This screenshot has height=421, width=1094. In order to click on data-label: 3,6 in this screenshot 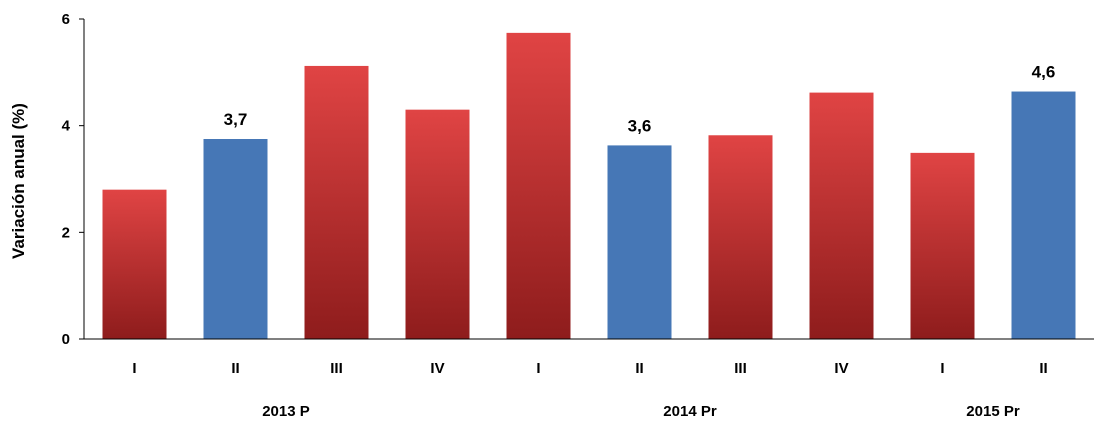, I will do `click(640, 125)`.